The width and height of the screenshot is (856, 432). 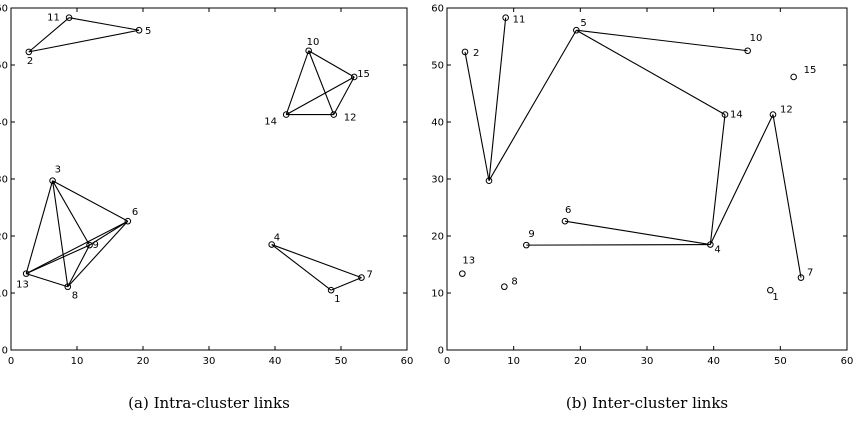 What do you see at coordinates (5, 351) in the screenshot?
I see `y-tick-label: 0` at bounding box center [5, 351].